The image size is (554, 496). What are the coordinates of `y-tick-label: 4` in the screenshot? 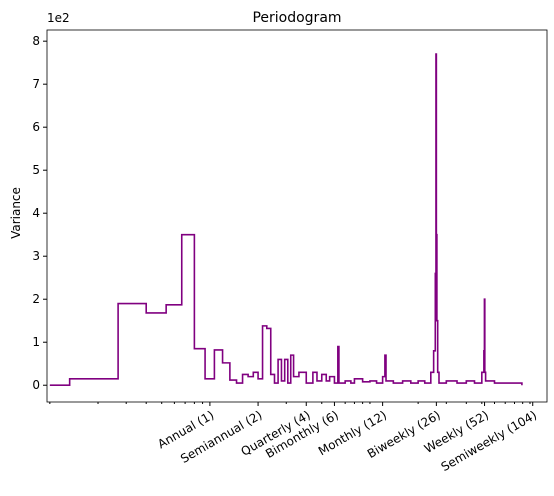 It's located at (36, 213).